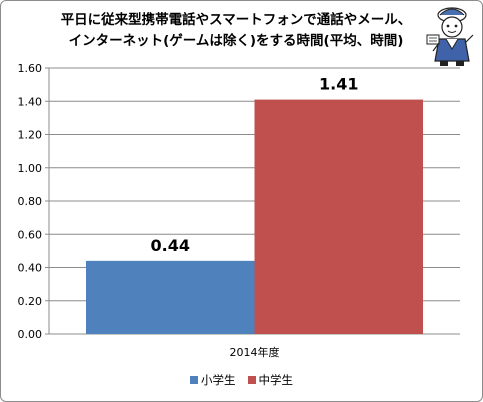 This screenshot has width=483, height=402. Describe the element at coordinates (241, 380) in the screenshot. I see `chart-legend: 小学生 中学生` at that location.